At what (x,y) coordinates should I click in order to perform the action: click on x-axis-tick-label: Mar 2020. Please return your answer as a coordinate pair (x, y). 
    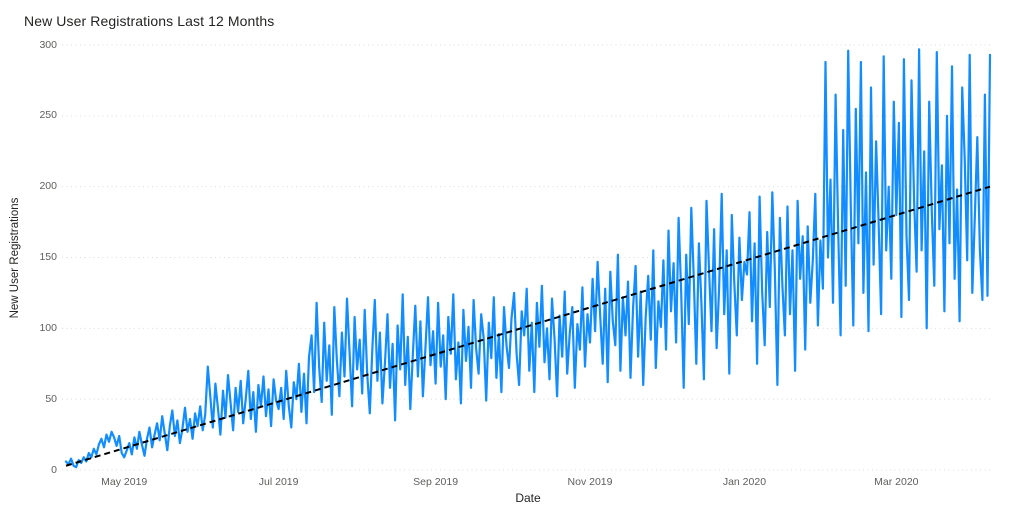
    Looking at the image, I should click on (896, 482).